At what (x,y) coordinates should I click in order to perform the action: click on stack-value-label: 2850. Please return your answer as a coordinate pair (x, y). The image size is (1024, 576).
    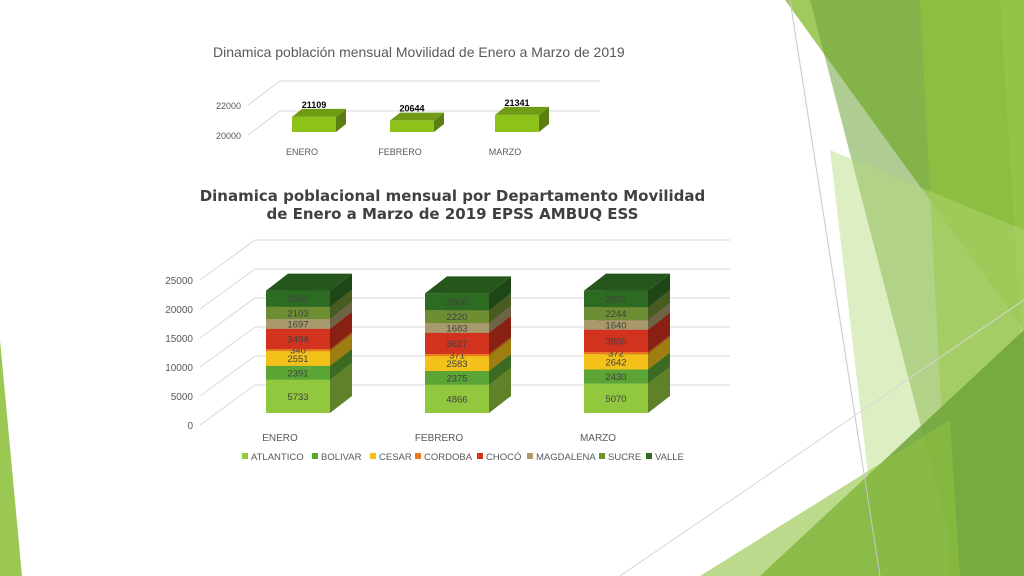
    Looking at the image, I should click on (615, 299).